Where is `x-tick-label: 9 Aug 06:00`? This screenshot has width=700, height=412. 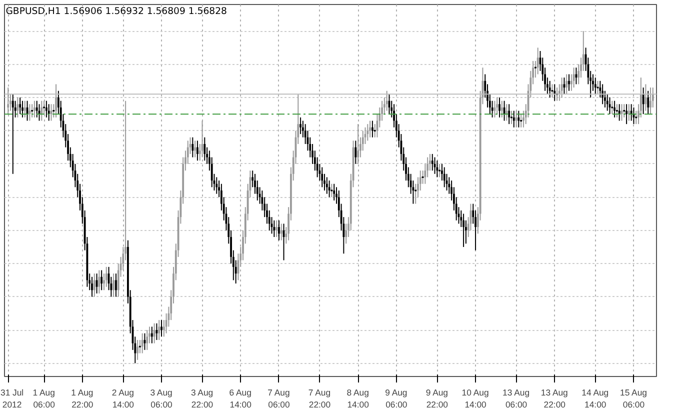 x-tick-label: 9 Aug 06:00 is located at coordinates (396, 399).